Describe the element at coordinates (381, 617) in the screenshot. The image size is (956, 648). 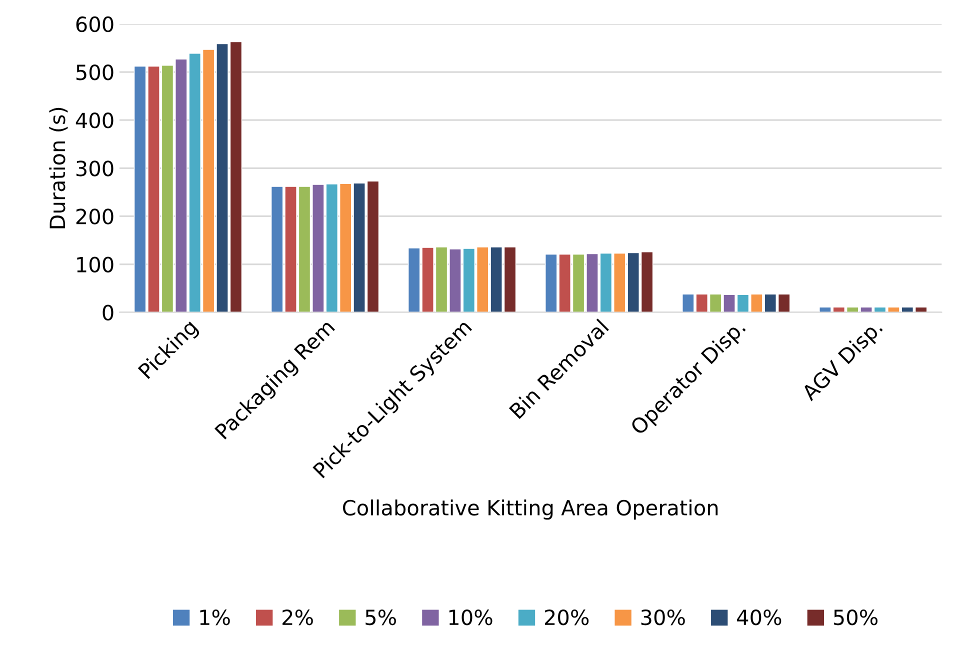
I see `legend-label: 5%` at that location.